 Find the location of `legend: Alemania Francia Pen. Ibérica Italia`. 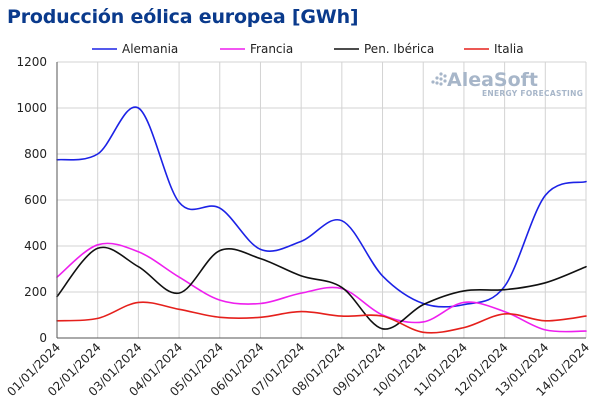

legend: Alemania Francia Pen. Ibérica Italia is located at coordinates (308, 49).